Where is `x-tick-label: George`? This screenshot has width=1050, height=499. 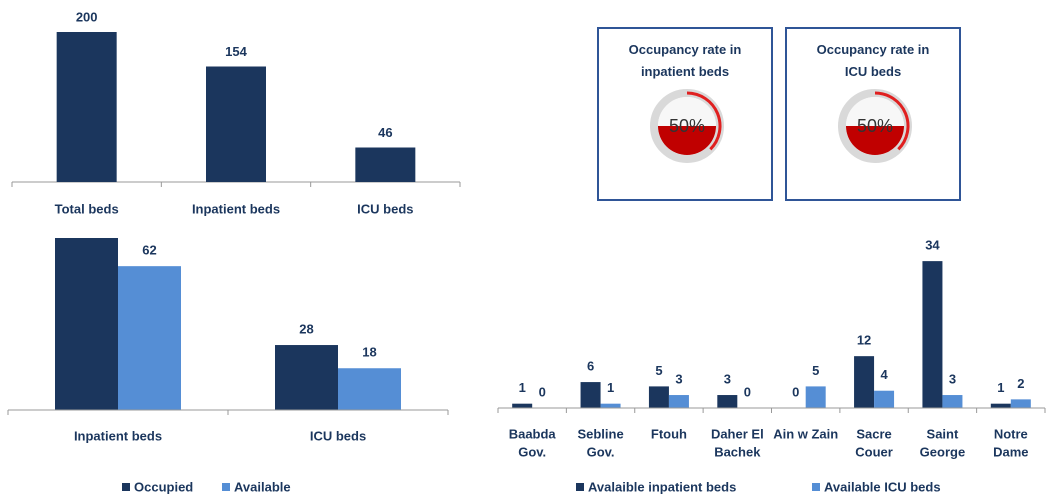 x-tick-label: George is located at coordinates (943, 451).